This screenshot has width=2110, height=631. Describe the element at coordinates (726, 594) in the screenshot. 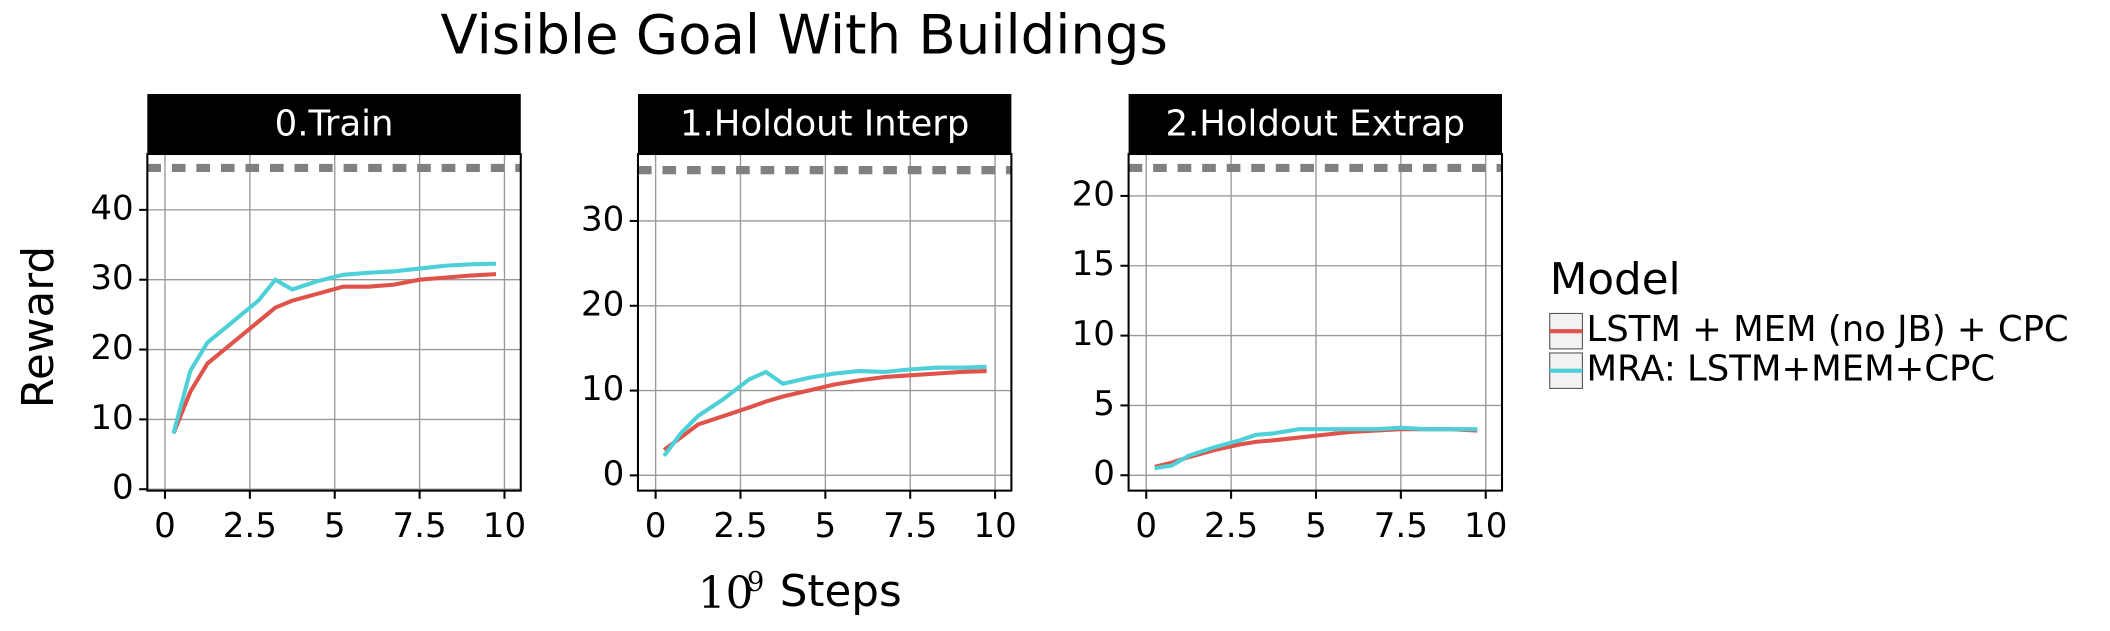

I see `x-axis-label-base: 10` at that location.